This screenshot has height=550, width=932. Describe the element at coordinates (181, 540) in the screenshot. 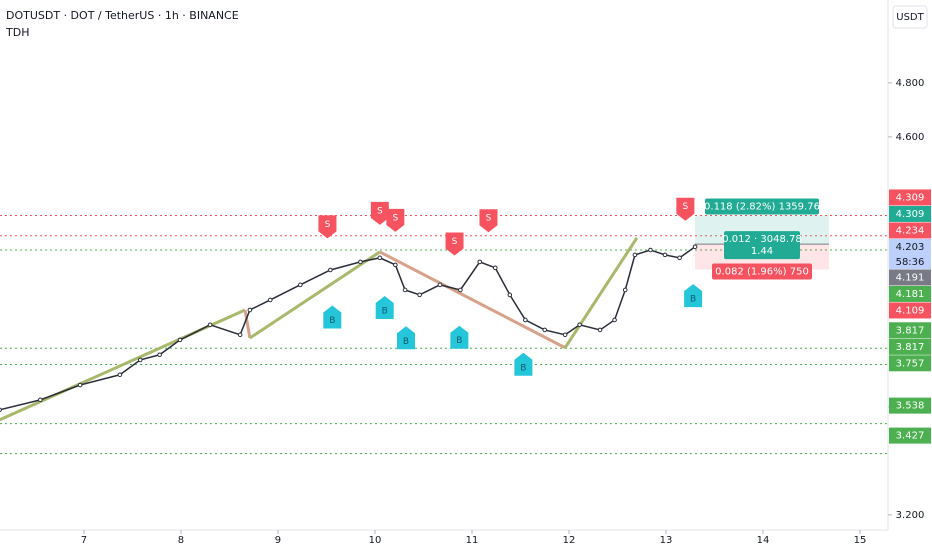

I see `x-tick-label: 8` at that location.